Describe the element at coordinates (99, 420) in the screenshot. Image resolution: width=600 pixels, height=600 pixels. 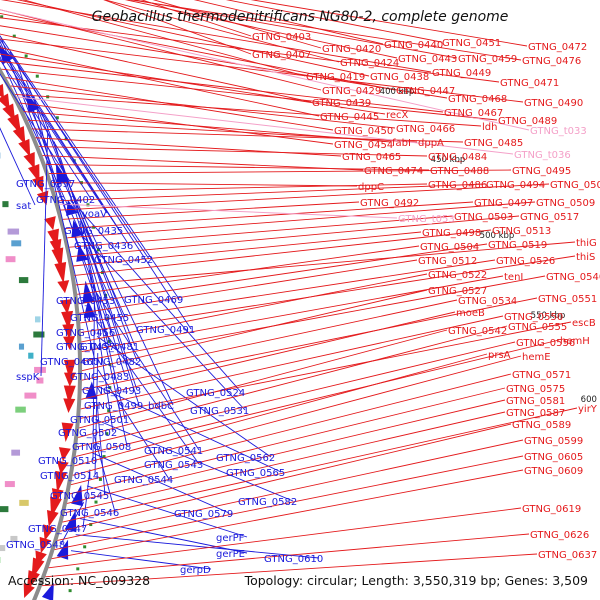
I see `reverse-gene-label: GTNG_0501` at that location.